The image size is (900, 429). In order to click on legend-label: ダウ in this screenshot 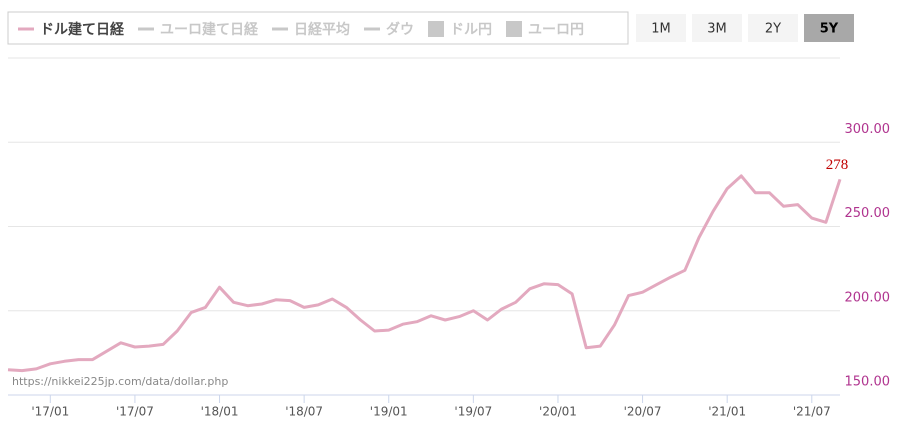, I will do `click(400, 29)`.